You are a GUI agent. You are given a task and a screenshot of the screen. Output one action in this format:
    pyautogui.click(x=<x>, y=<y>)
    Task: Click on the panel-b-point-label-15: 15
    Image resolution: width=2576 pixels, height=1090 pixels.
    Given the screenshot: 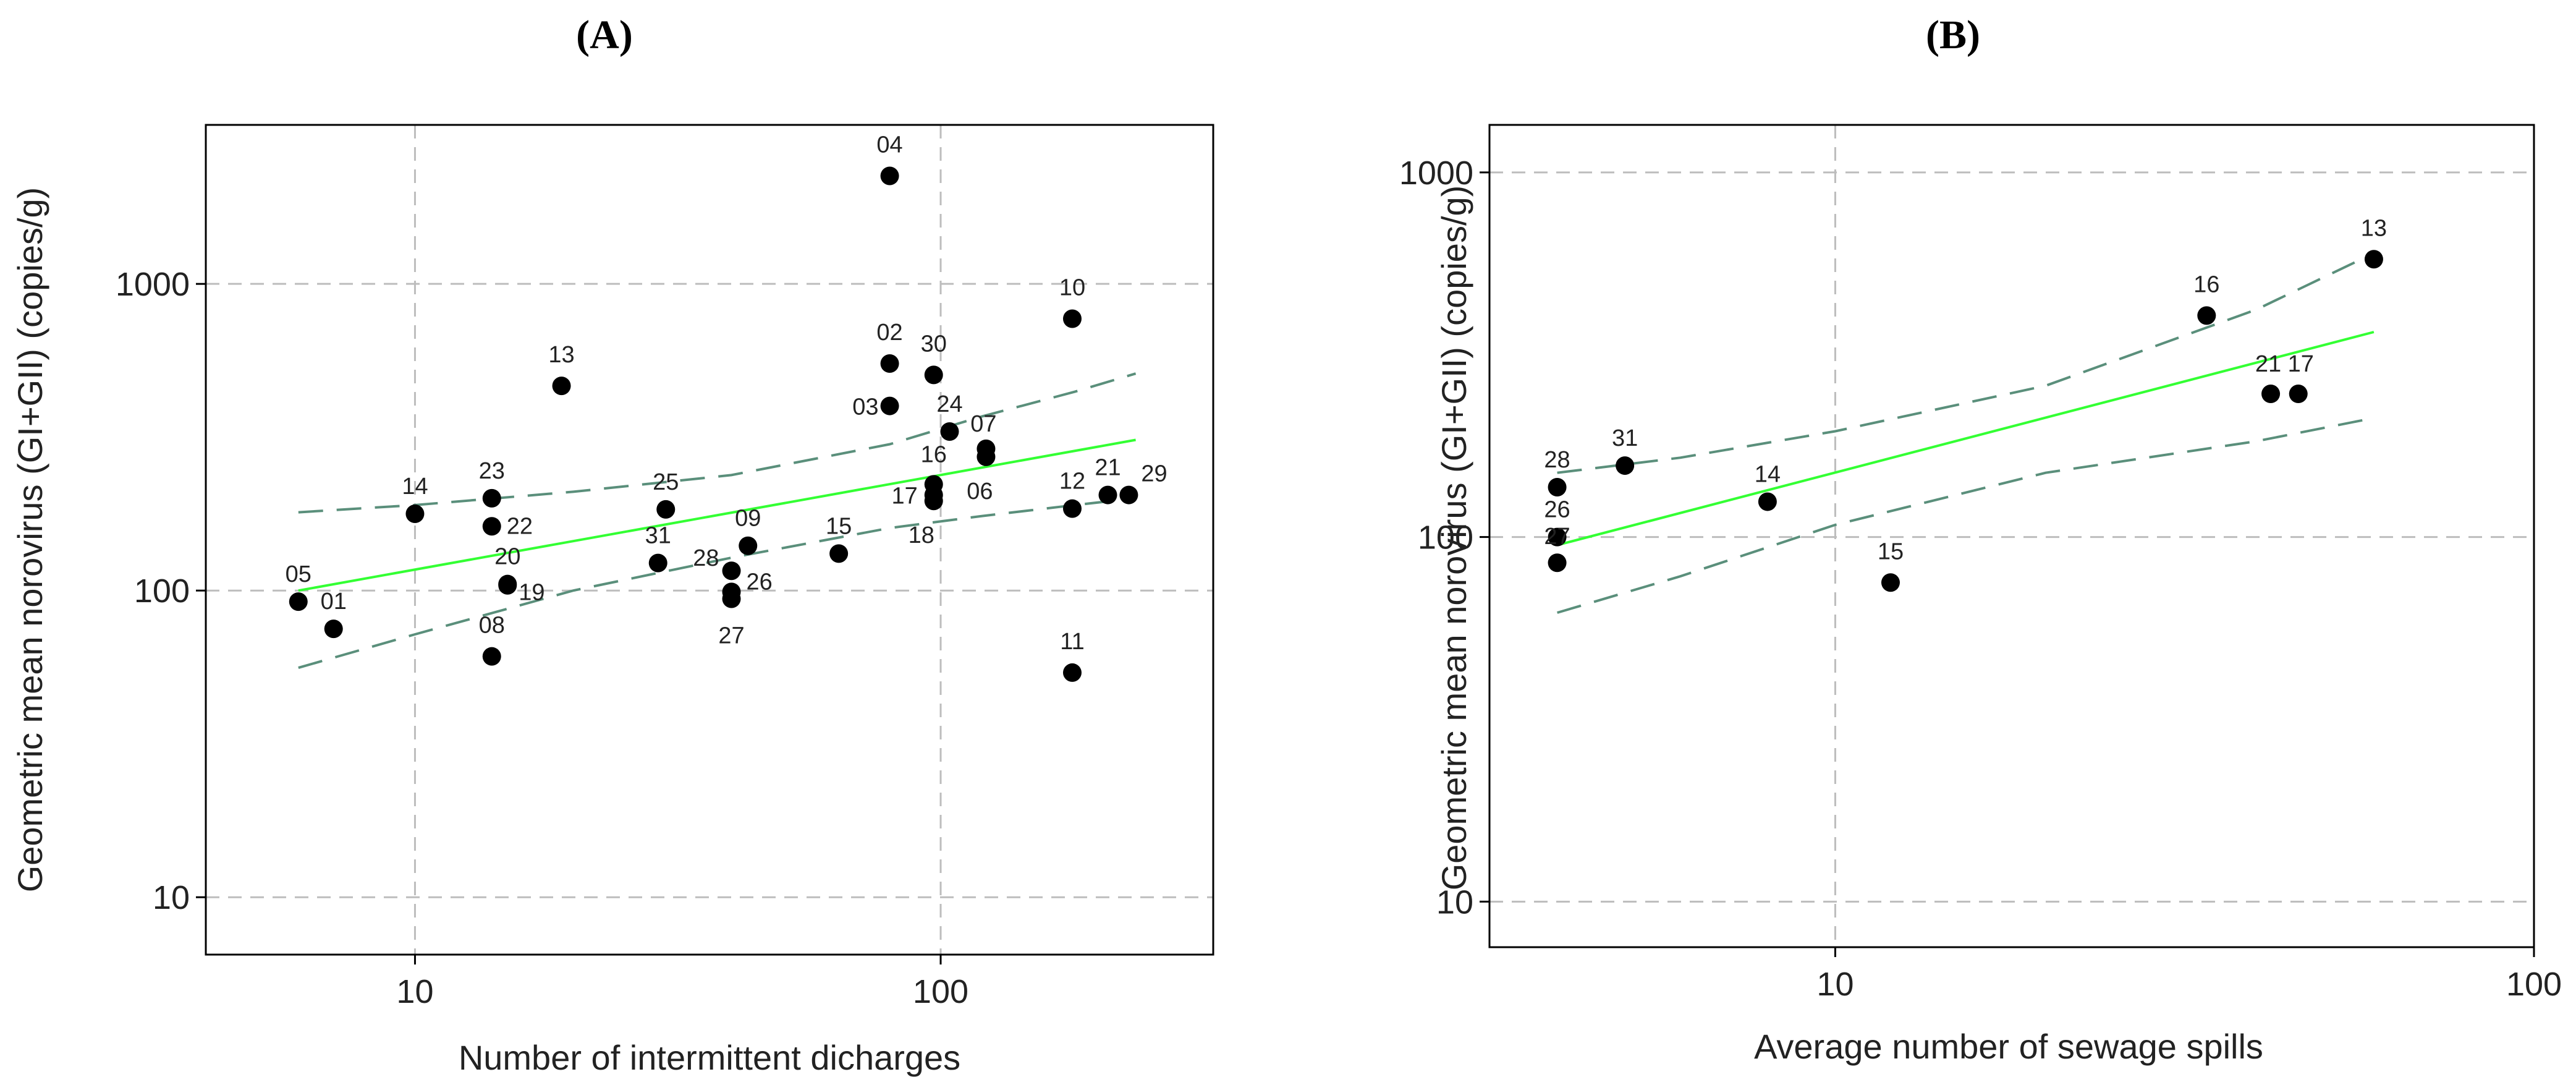 What is the action you would take?
    pyautogui.click(x=1891, y=551)
    